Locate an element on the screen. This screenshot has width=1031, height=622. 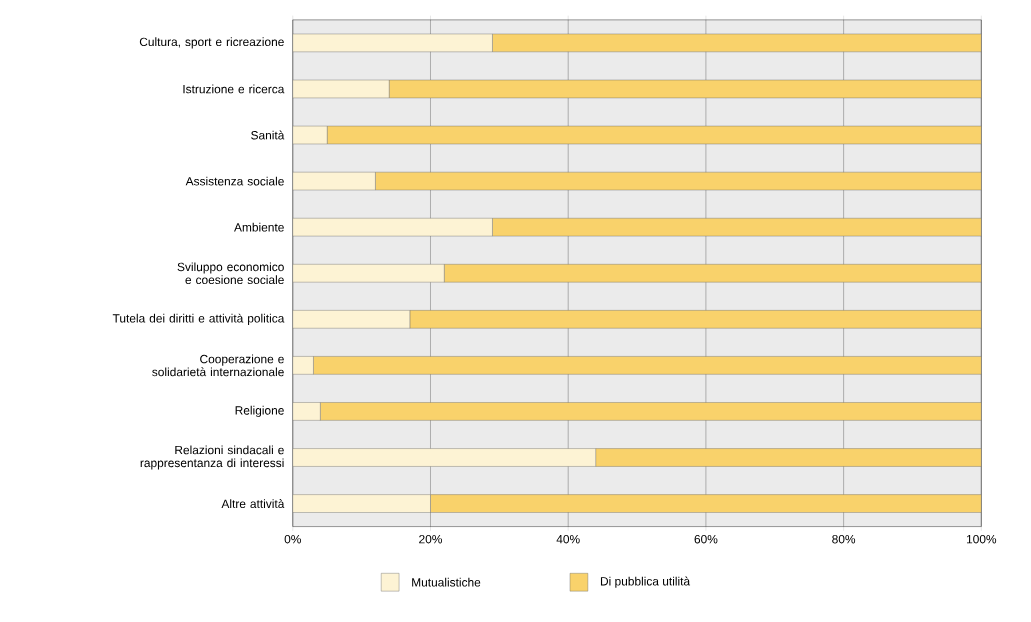
y-tick-label: Altre attività is located at coordinates (253, 504).